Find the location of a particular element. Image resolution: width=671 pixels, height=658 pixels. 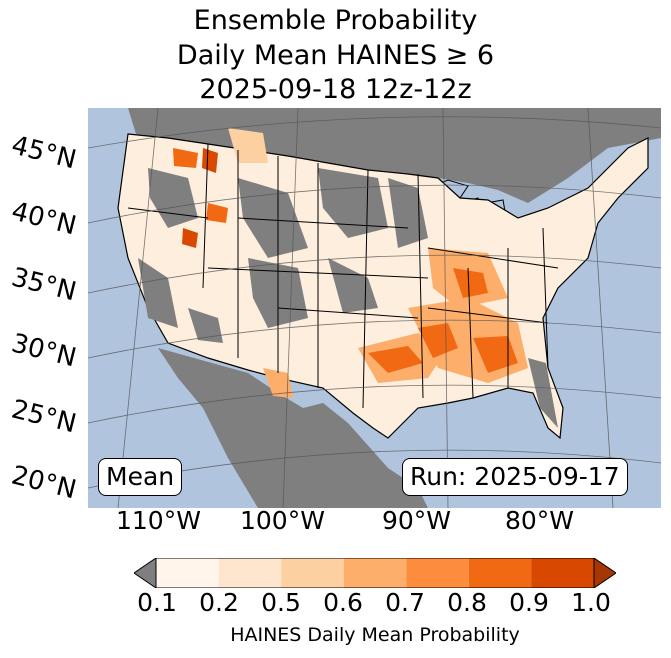

lat-label-35: 35°N is located at coordinates (44, 285).